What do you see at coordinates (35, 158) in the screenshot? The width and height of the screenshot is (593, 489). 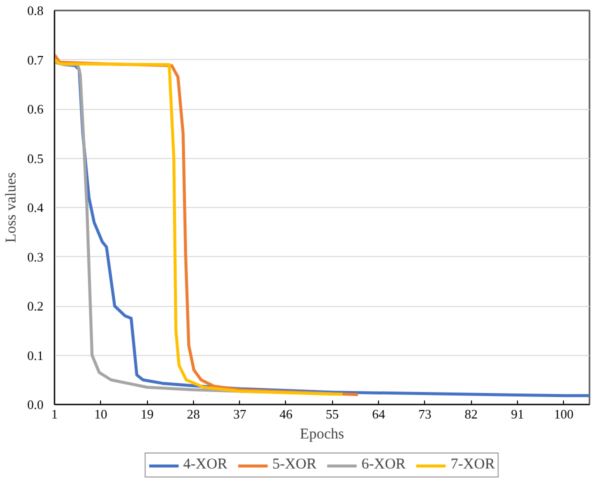 I see `y-tick-label: 0.5` at bounding box center [35, 158].